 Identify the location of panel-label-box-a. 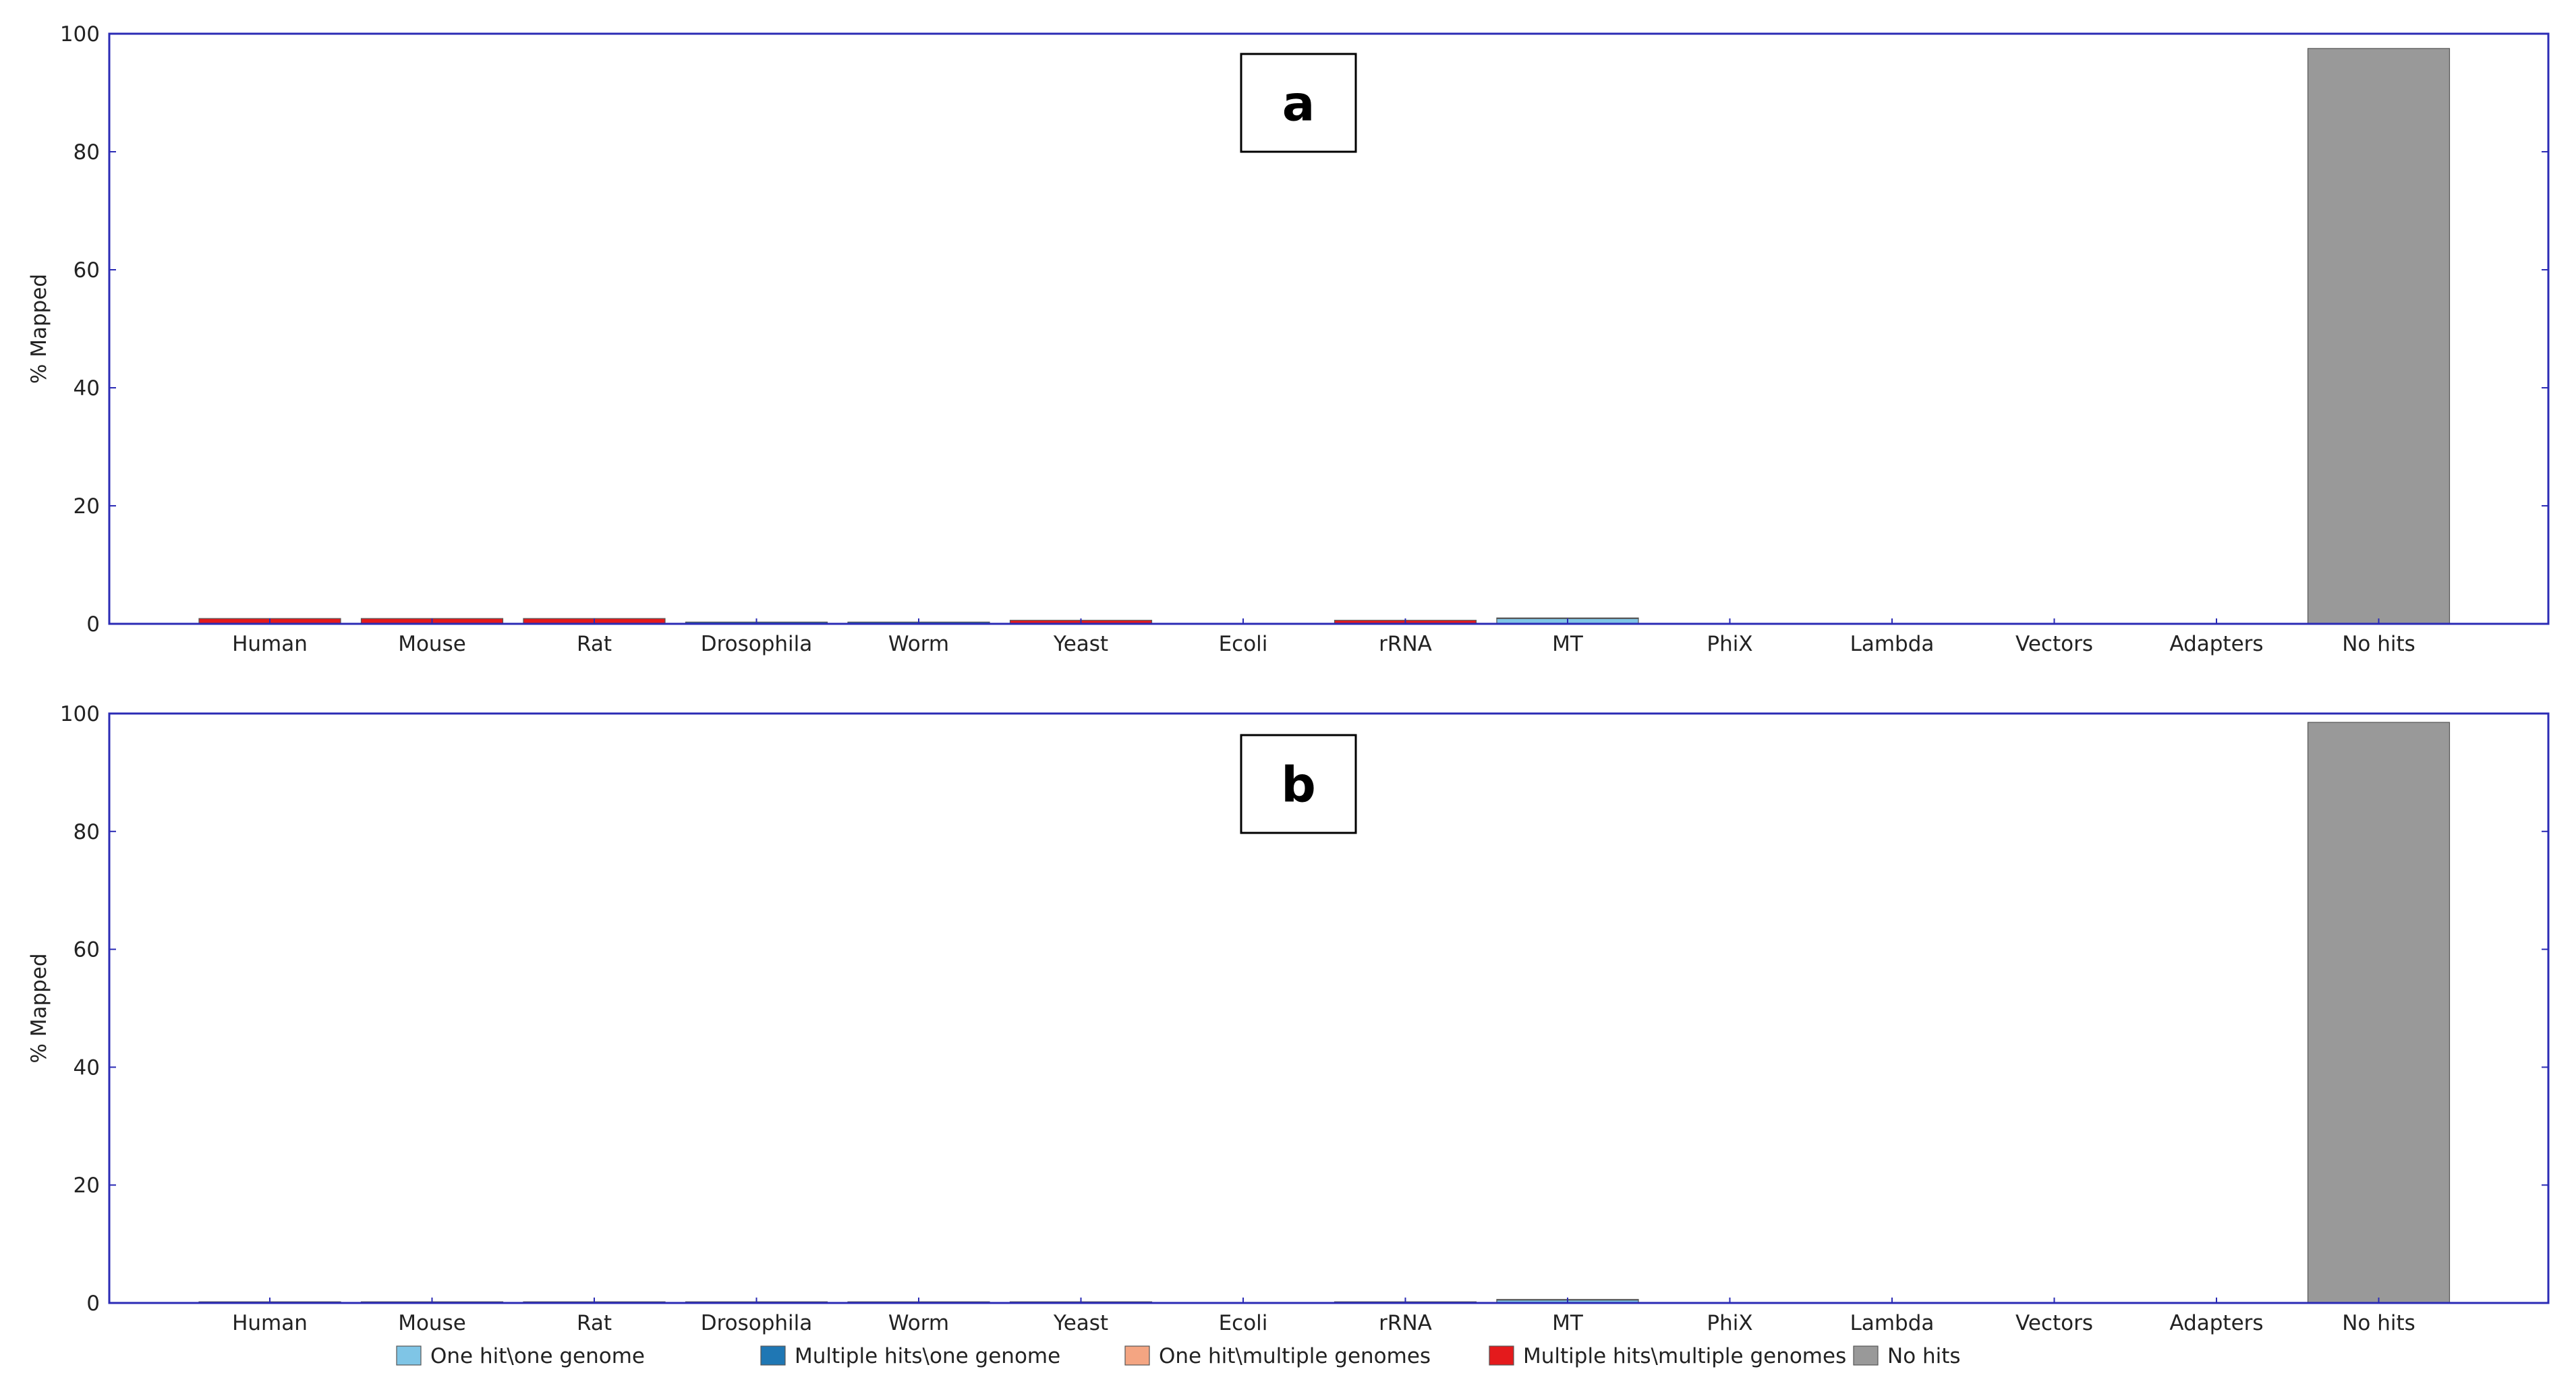
(1298, 103).